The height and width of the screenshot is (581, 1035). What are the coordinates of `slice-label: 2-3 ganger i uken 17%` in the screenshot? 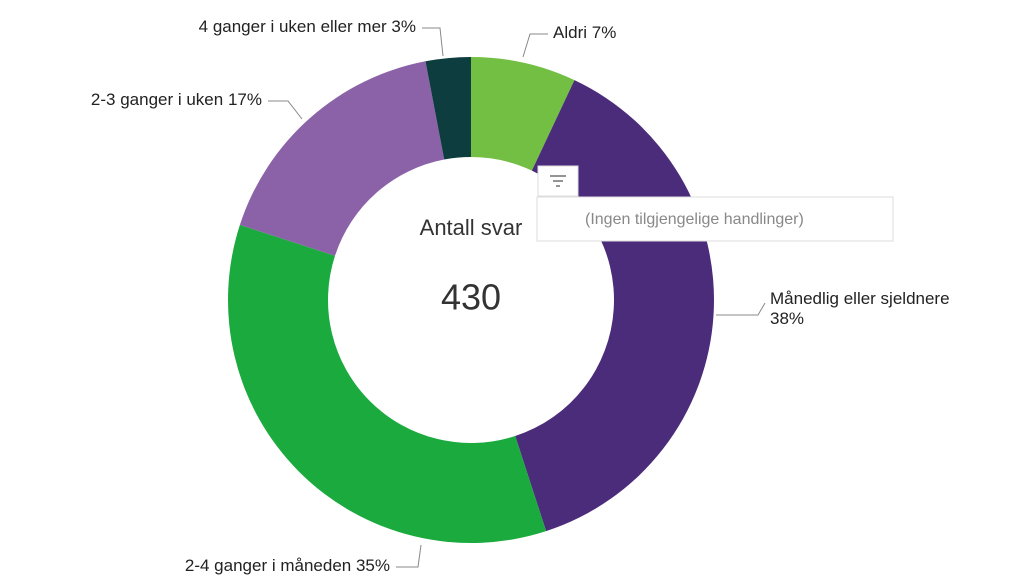 It's located at (176, 99).